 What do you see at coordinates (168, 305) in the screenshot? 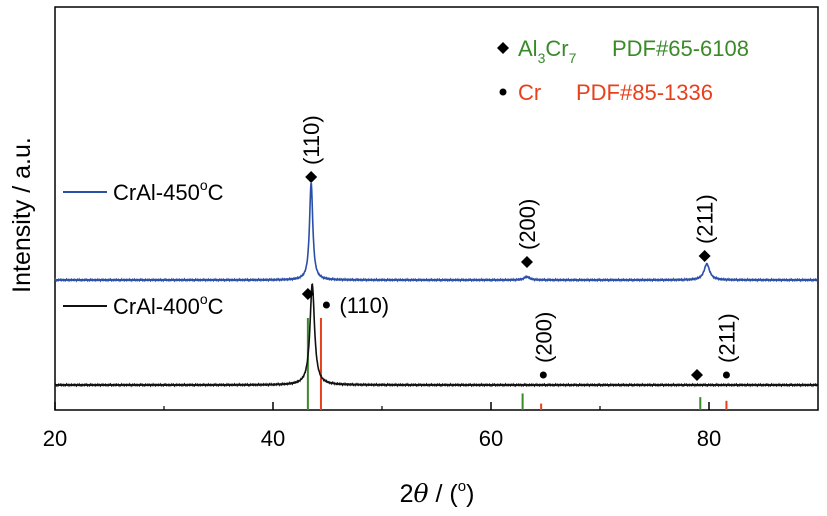
I see `series-label: CrAl-400oC` at bounding box center [168, 305].